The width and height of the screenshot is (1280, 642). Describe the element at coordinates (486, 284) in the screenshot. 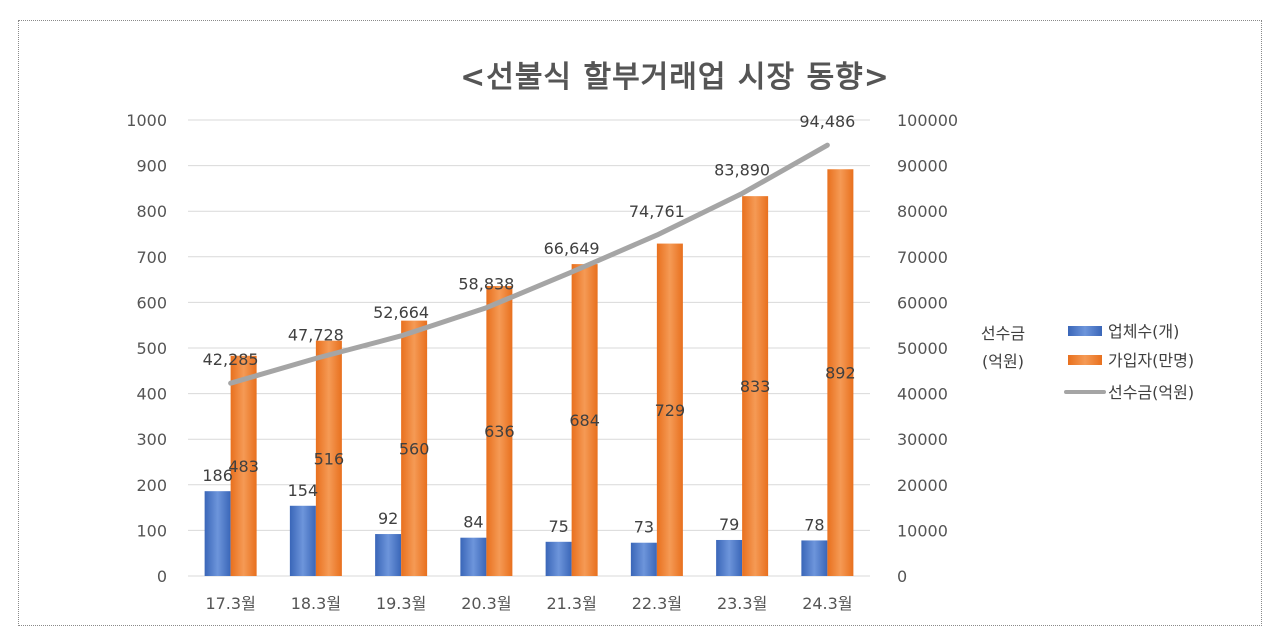

I see `data-label-prepayment: 58,838` at that location.